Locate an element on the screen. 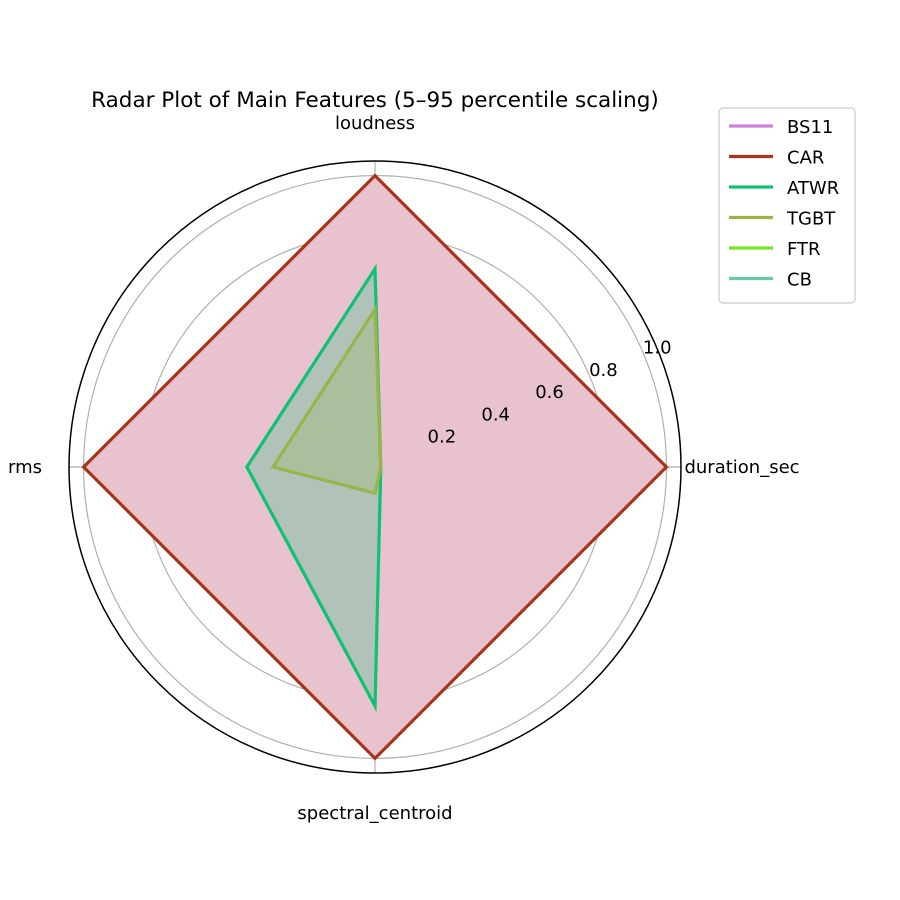  axis-label-rms: rms is located at coordinates (25, 467).